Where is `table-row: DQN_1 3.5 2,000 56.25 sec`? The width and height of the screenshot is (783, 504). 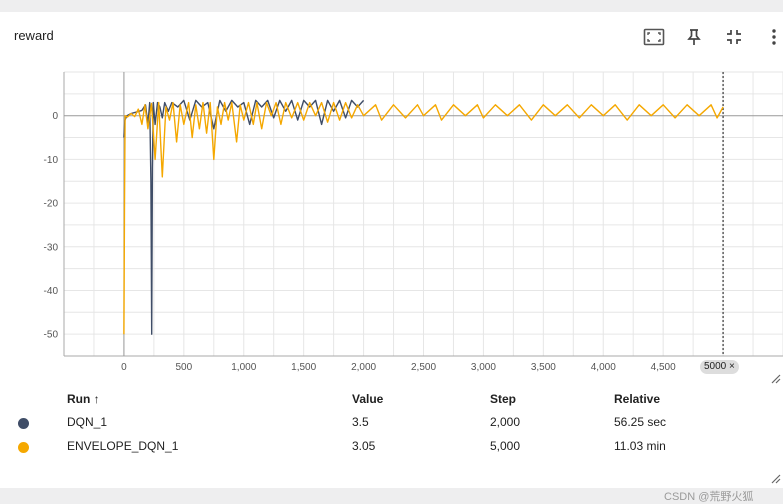
table-row: DQN_1 3.5 2,000 56.25 sec is located at coordinates (391, 425).